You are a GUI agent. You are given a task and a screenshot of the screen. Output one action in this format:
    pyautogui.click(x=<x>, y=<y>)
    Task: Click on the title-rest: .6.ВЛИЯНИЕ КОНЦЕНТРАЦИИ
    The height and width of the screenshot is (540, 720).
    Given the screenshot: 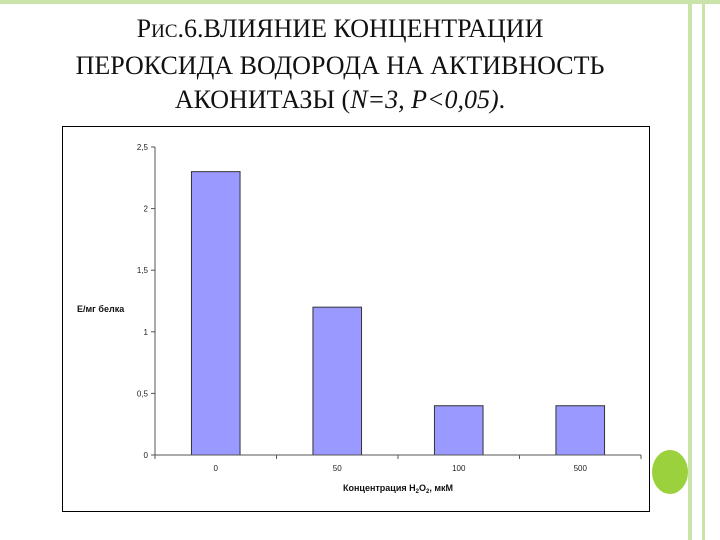 What is the action you would take?
    pyautogui.click(x=360, y=28)
    